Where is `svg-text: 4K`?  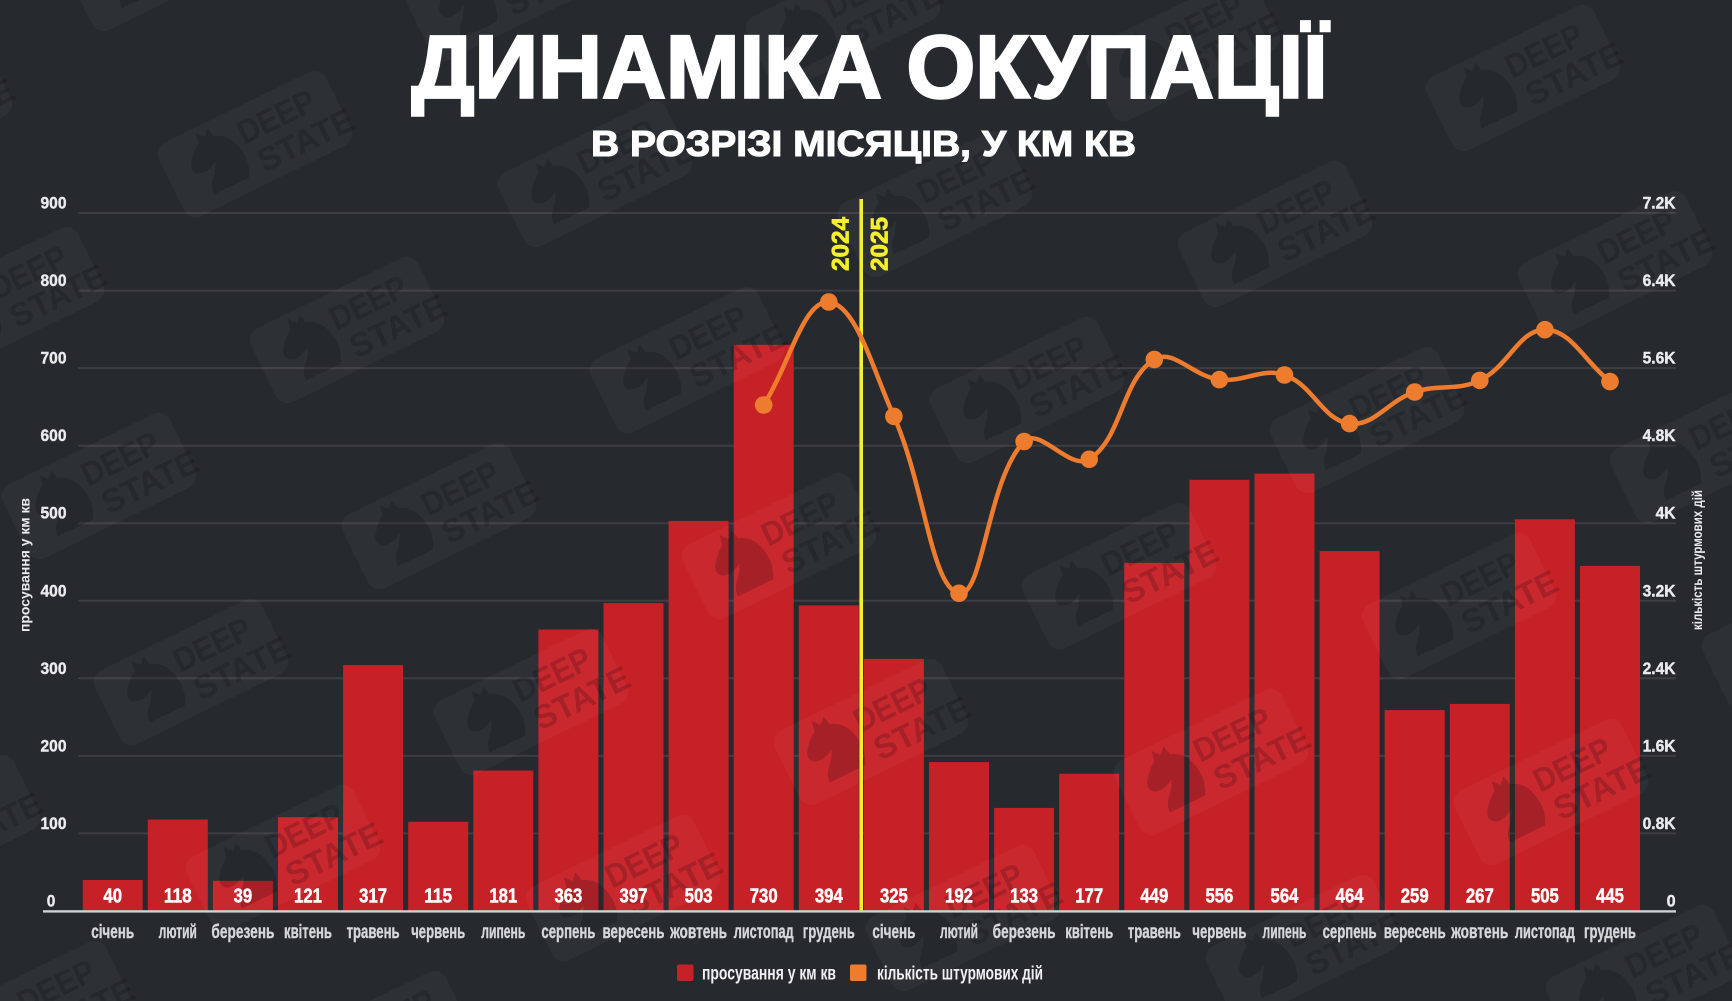 svg-text: 4K is located at coordinates (1666, 513).